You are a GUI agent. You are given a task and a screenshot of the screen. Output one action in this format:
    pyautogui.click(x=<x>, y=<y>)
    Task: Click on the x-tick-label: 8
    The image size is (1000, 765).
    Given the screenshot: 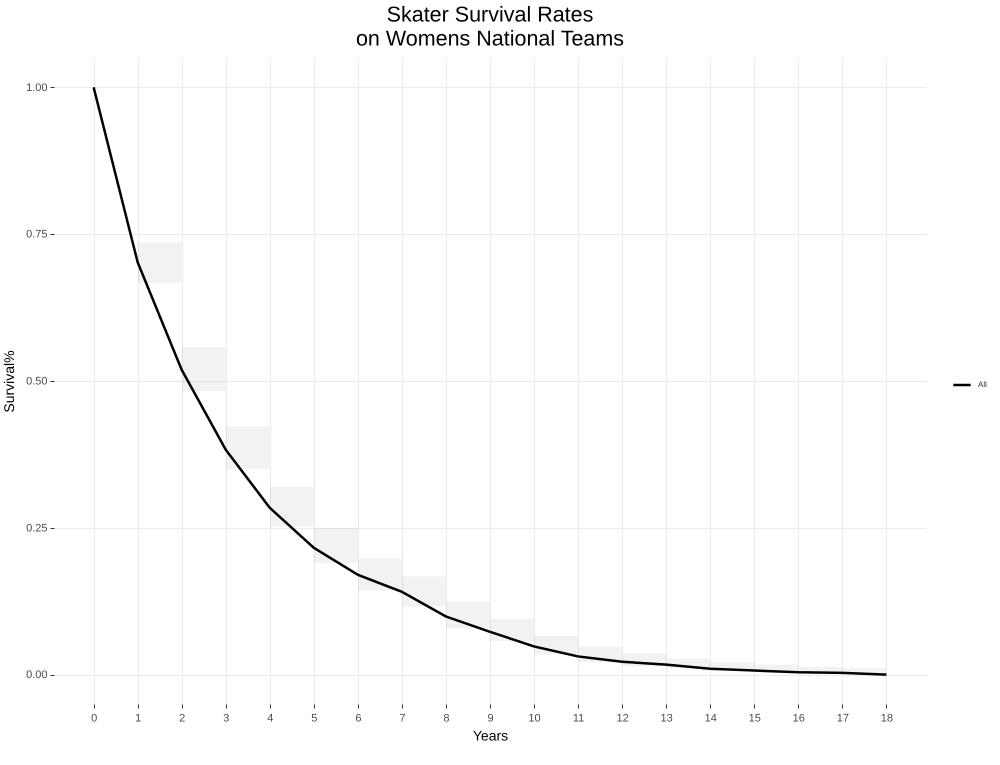 What is the action you would take?
    pyautogui.click(x=446, y=718)
    